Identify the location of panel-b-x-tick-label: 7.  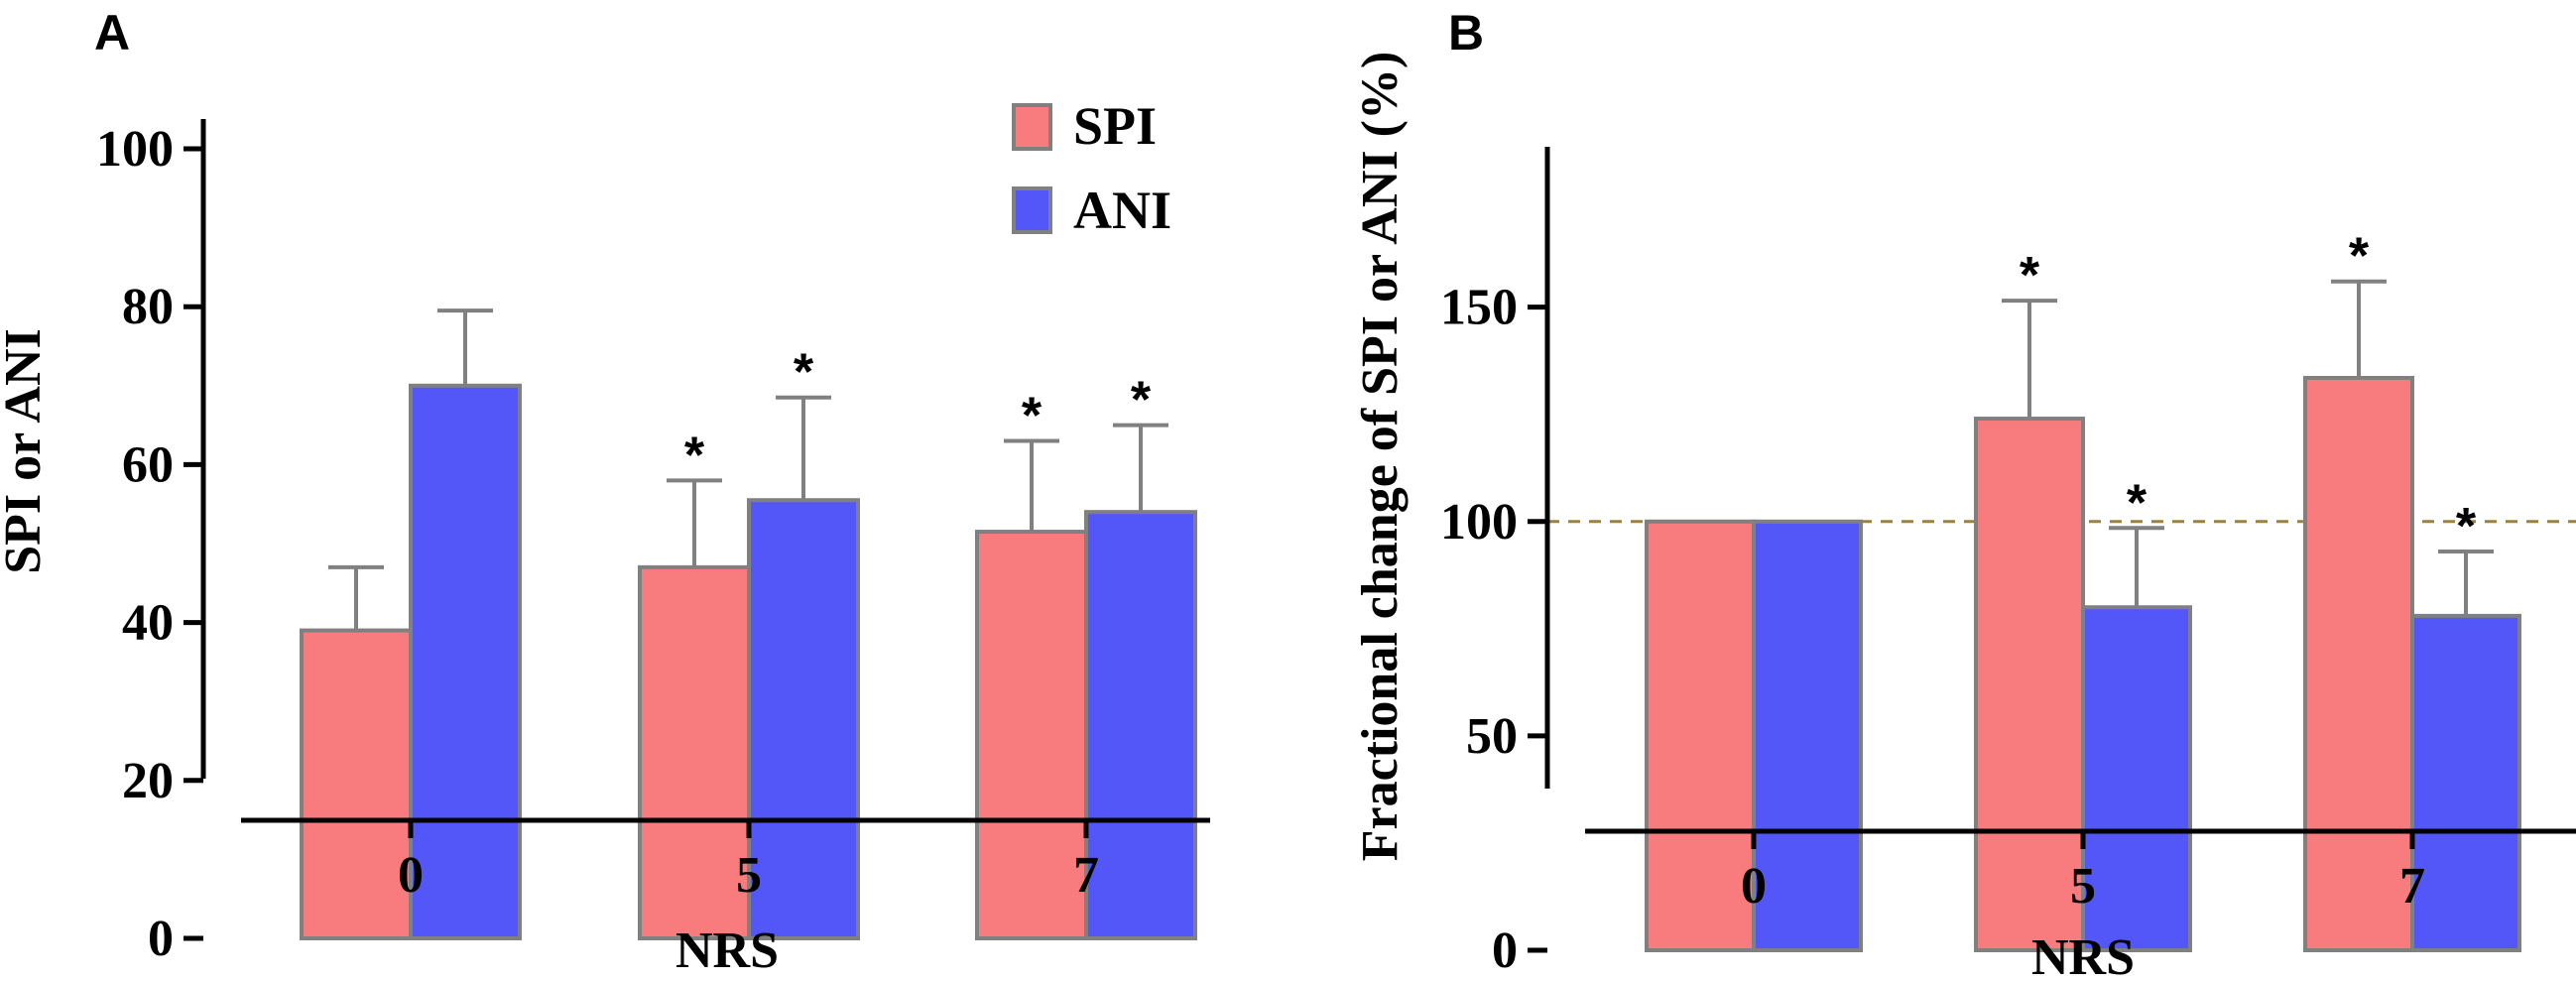
(2412, 886).